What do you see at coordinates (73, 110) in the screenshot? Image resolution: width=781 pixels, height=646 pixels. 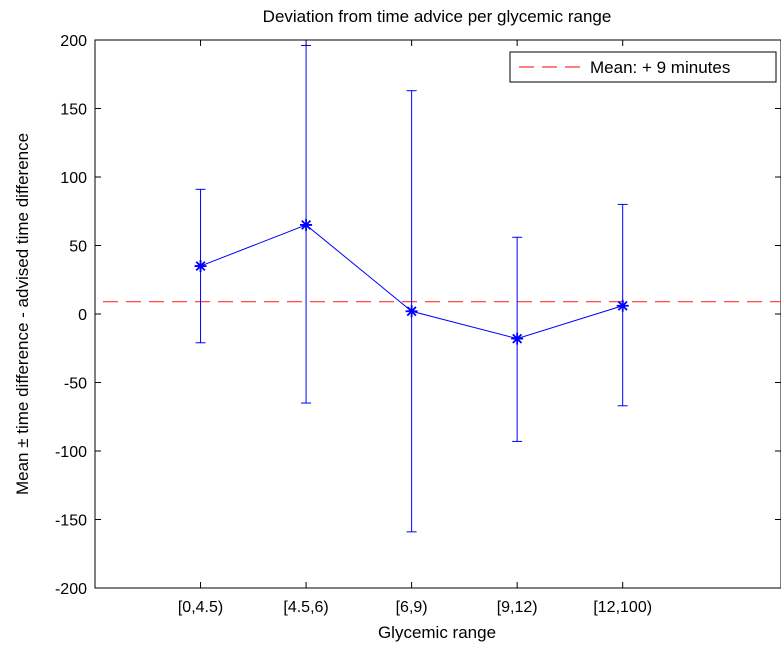 I see `y-tick-label: 150` at bounding box center [73, 110].